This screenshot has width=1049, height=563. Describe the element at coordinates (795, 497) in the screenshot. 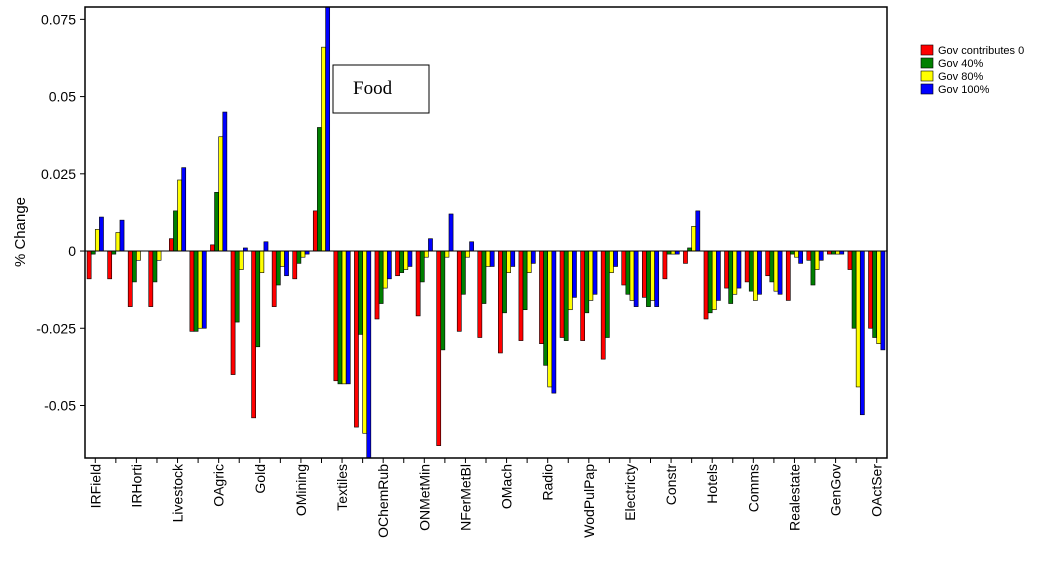

I see `x-tick-label-realestate: Realestate` at that location.